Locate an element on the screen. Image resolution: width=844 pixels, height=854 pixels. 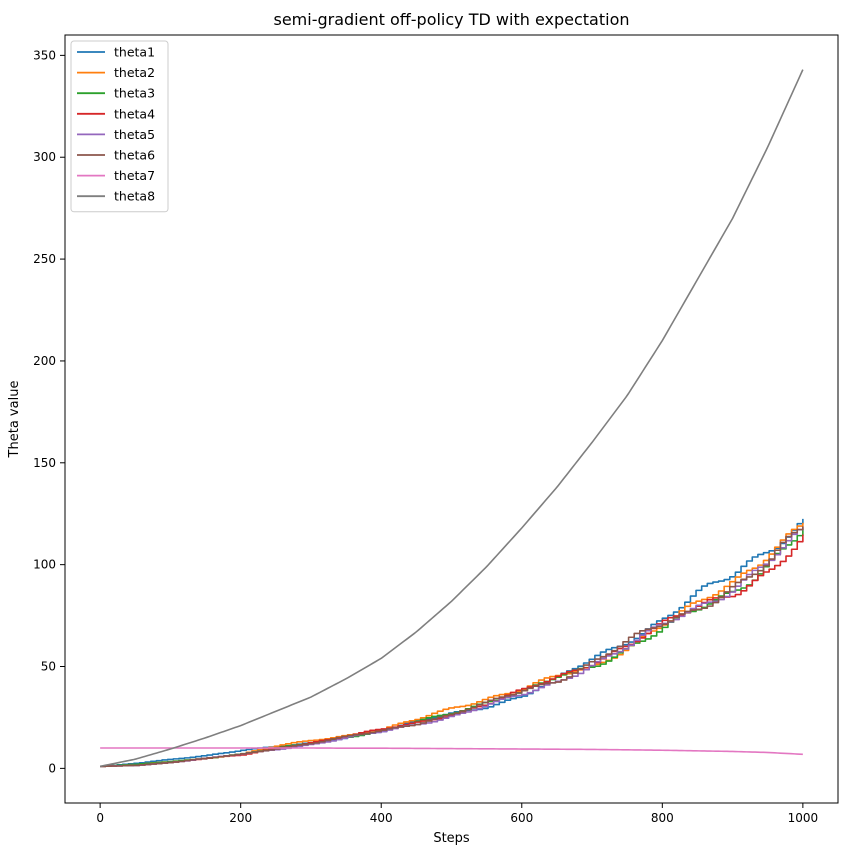
legend-label-theta5: theta5 is located at coordinates (134, 134).